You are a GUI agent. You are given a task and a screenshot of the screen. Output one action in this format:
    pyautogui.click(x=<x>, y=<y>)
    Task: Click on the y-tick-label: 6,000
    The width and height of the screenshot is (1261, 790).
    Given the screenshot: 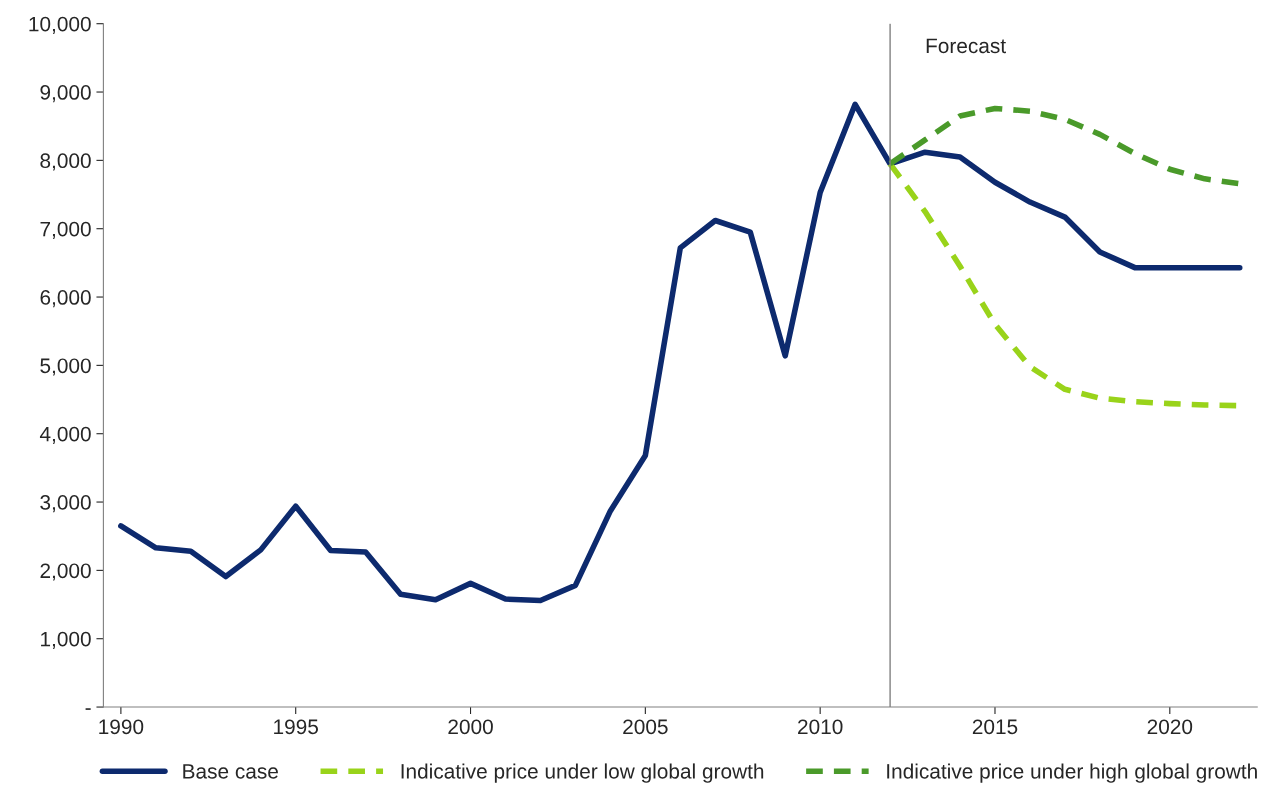 What is the action you would take?
    pyautogui.click(x=65, y=299)
    